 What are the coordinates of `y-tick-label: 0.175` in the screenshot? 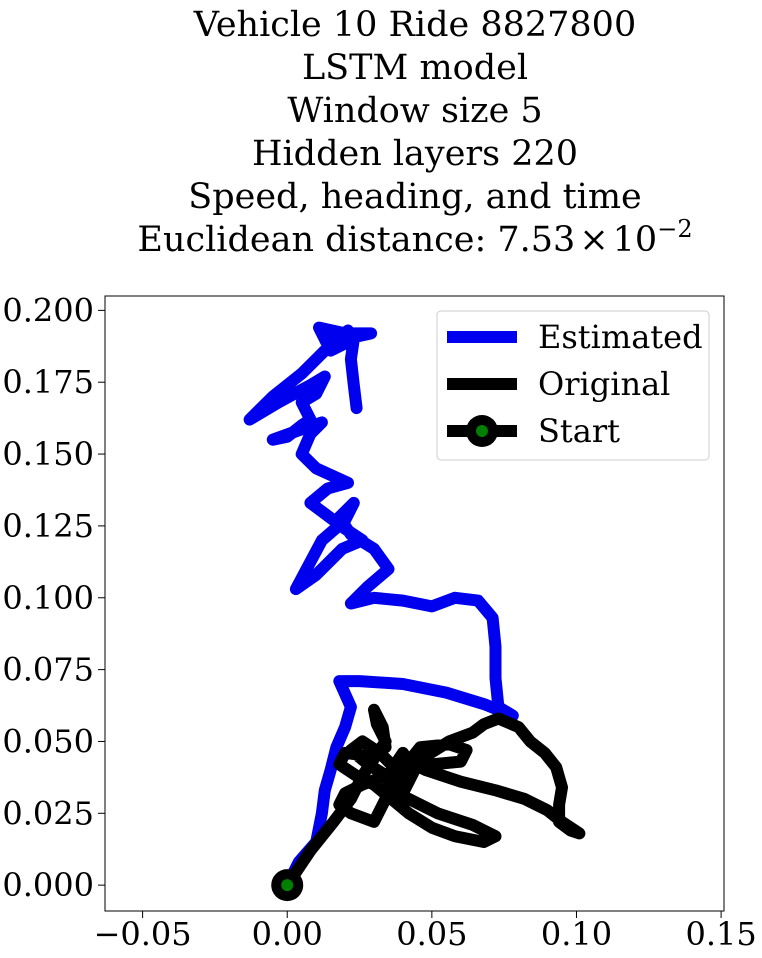 It's located at (48, 382).